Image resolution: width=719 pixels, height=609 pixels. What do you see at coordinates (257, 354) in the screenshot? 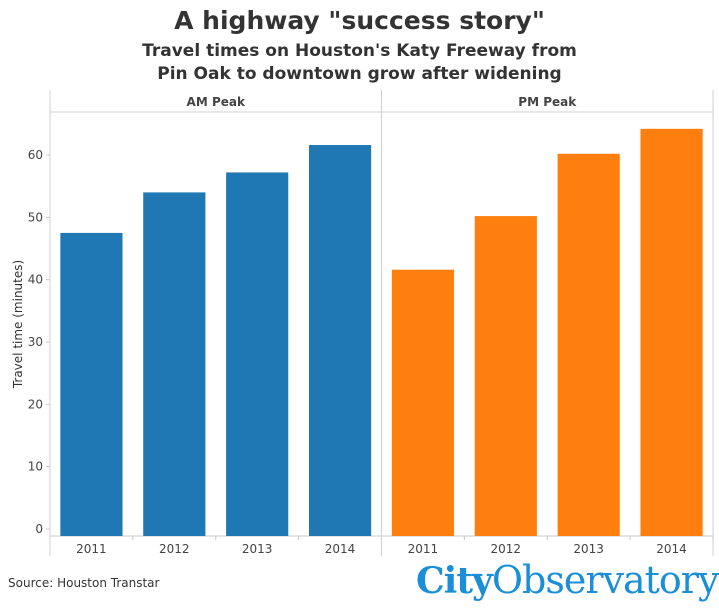
I see `bar-am-peak-2013` at bounding box center [257, 354].